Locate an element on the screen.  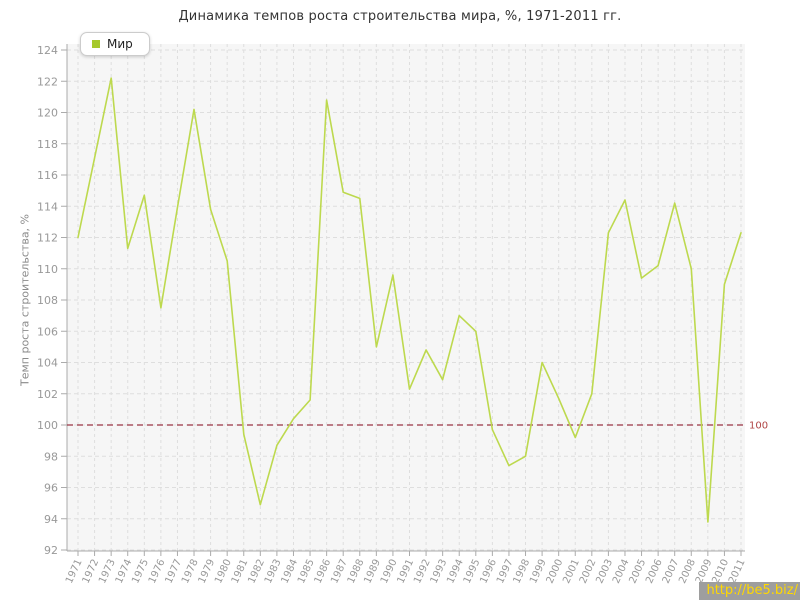
y-axis-tick-label: 108 is located at coordinates (47, 300).